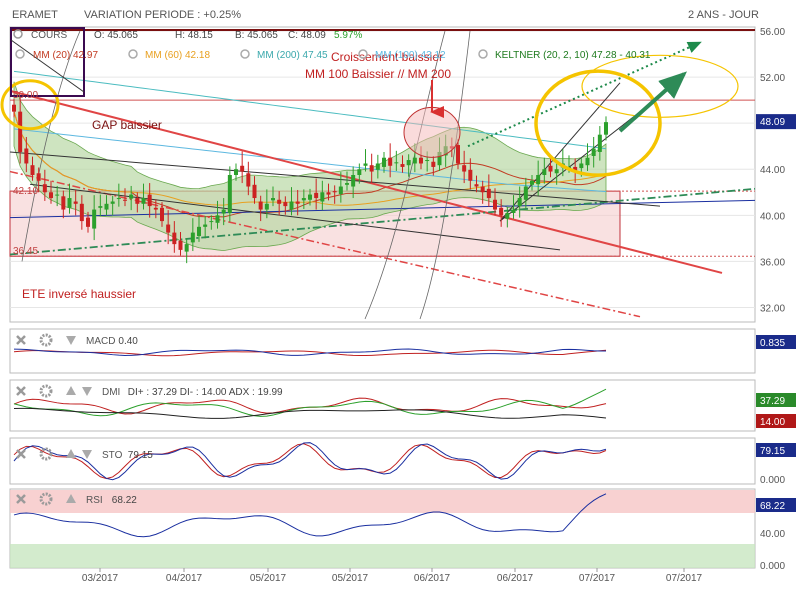 The image size is (808, 590). Describe the element at coordinates (382, 221) in the screenshot. I see `ete-neckline` at that location.